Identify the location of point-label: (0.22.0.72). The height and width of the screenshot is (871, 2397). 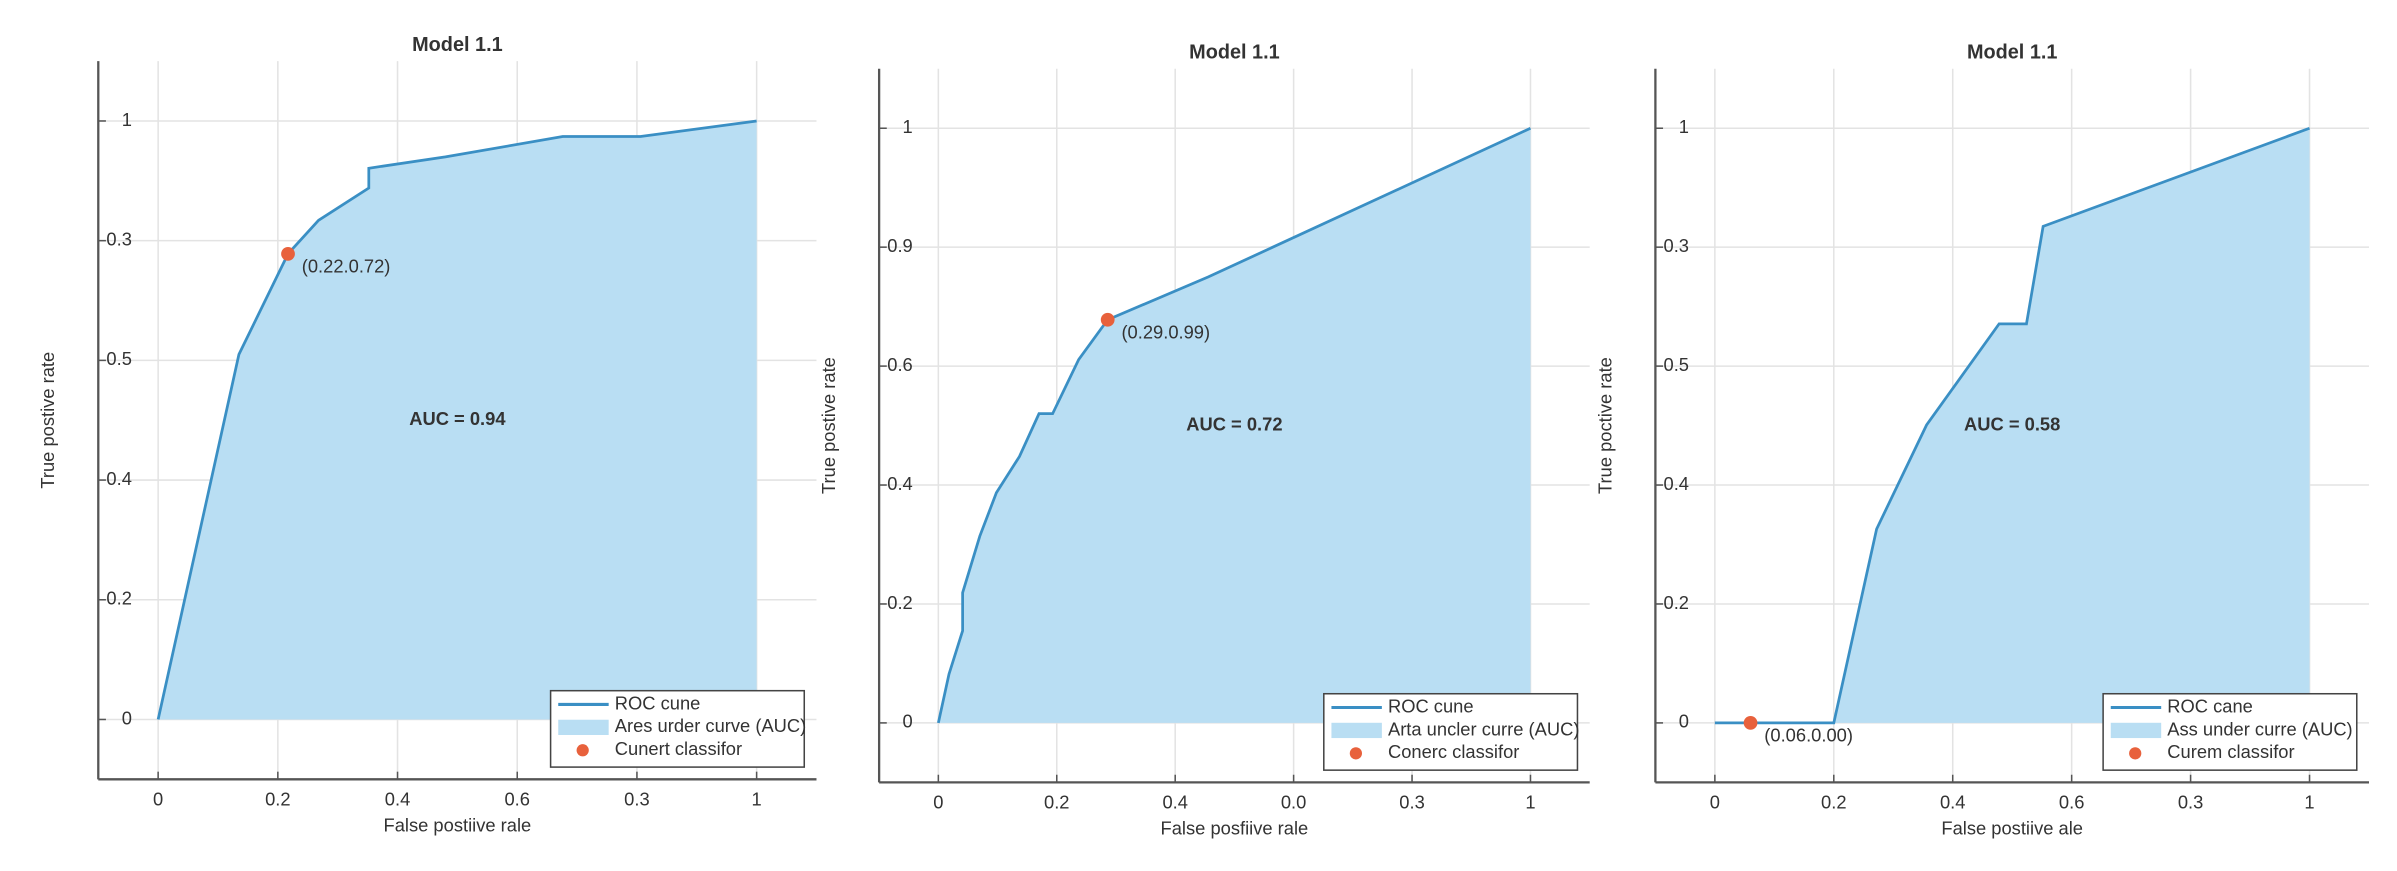
(346, 265).